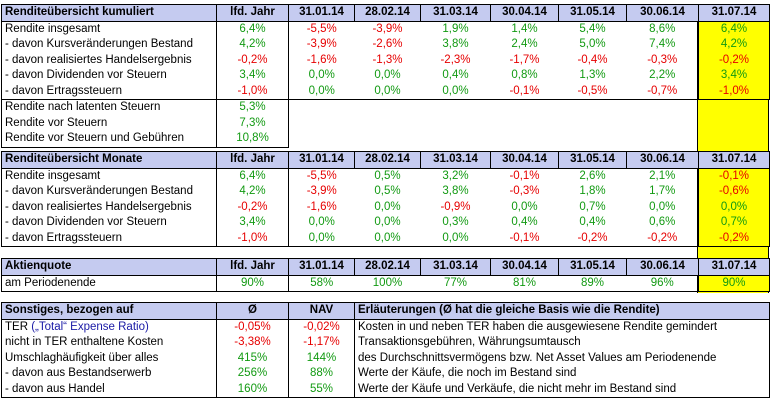 The width and height of the screenshot is (770, 401). I want to click on cell-value: -0,05%, so click(252, 327).